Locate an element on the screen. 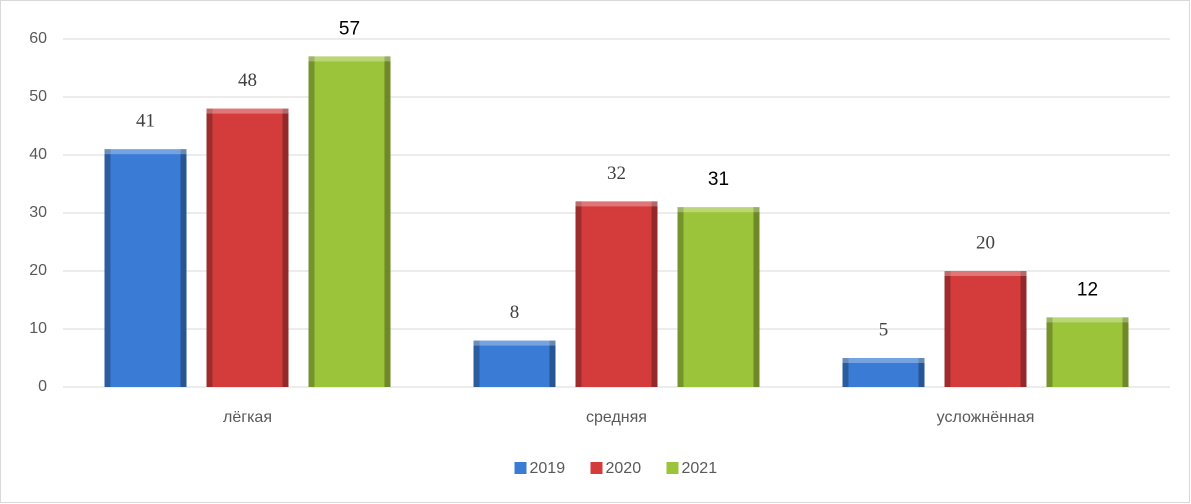 The width and height of the screenshot is (1191, 504). x-tick-label: средняя is located at coordinates (616, 417).